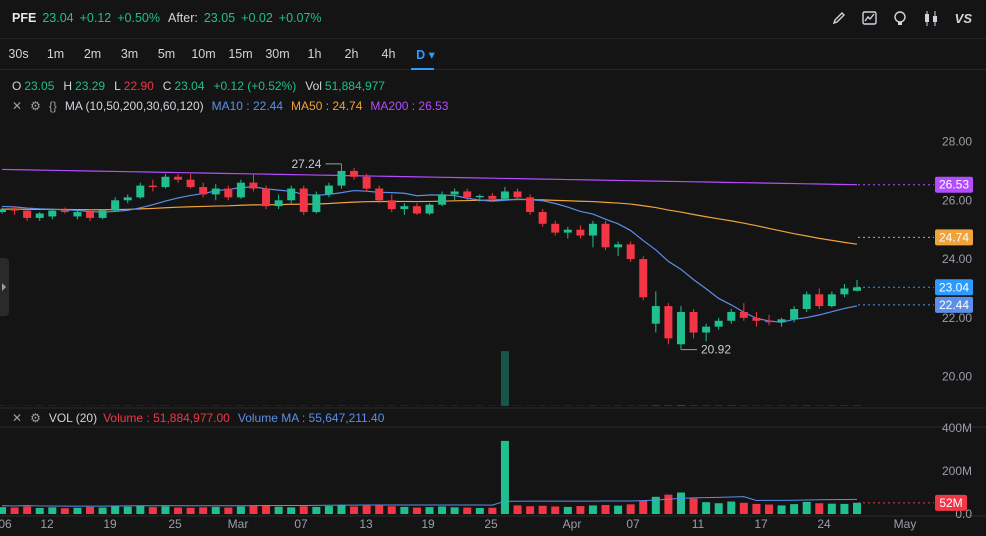 The height and width of the screenshot is (536, 986). What do you see at coordinates (90, 86) in the screenshot?
I see `high-value: 23.29` at bounding box center [90, 86].